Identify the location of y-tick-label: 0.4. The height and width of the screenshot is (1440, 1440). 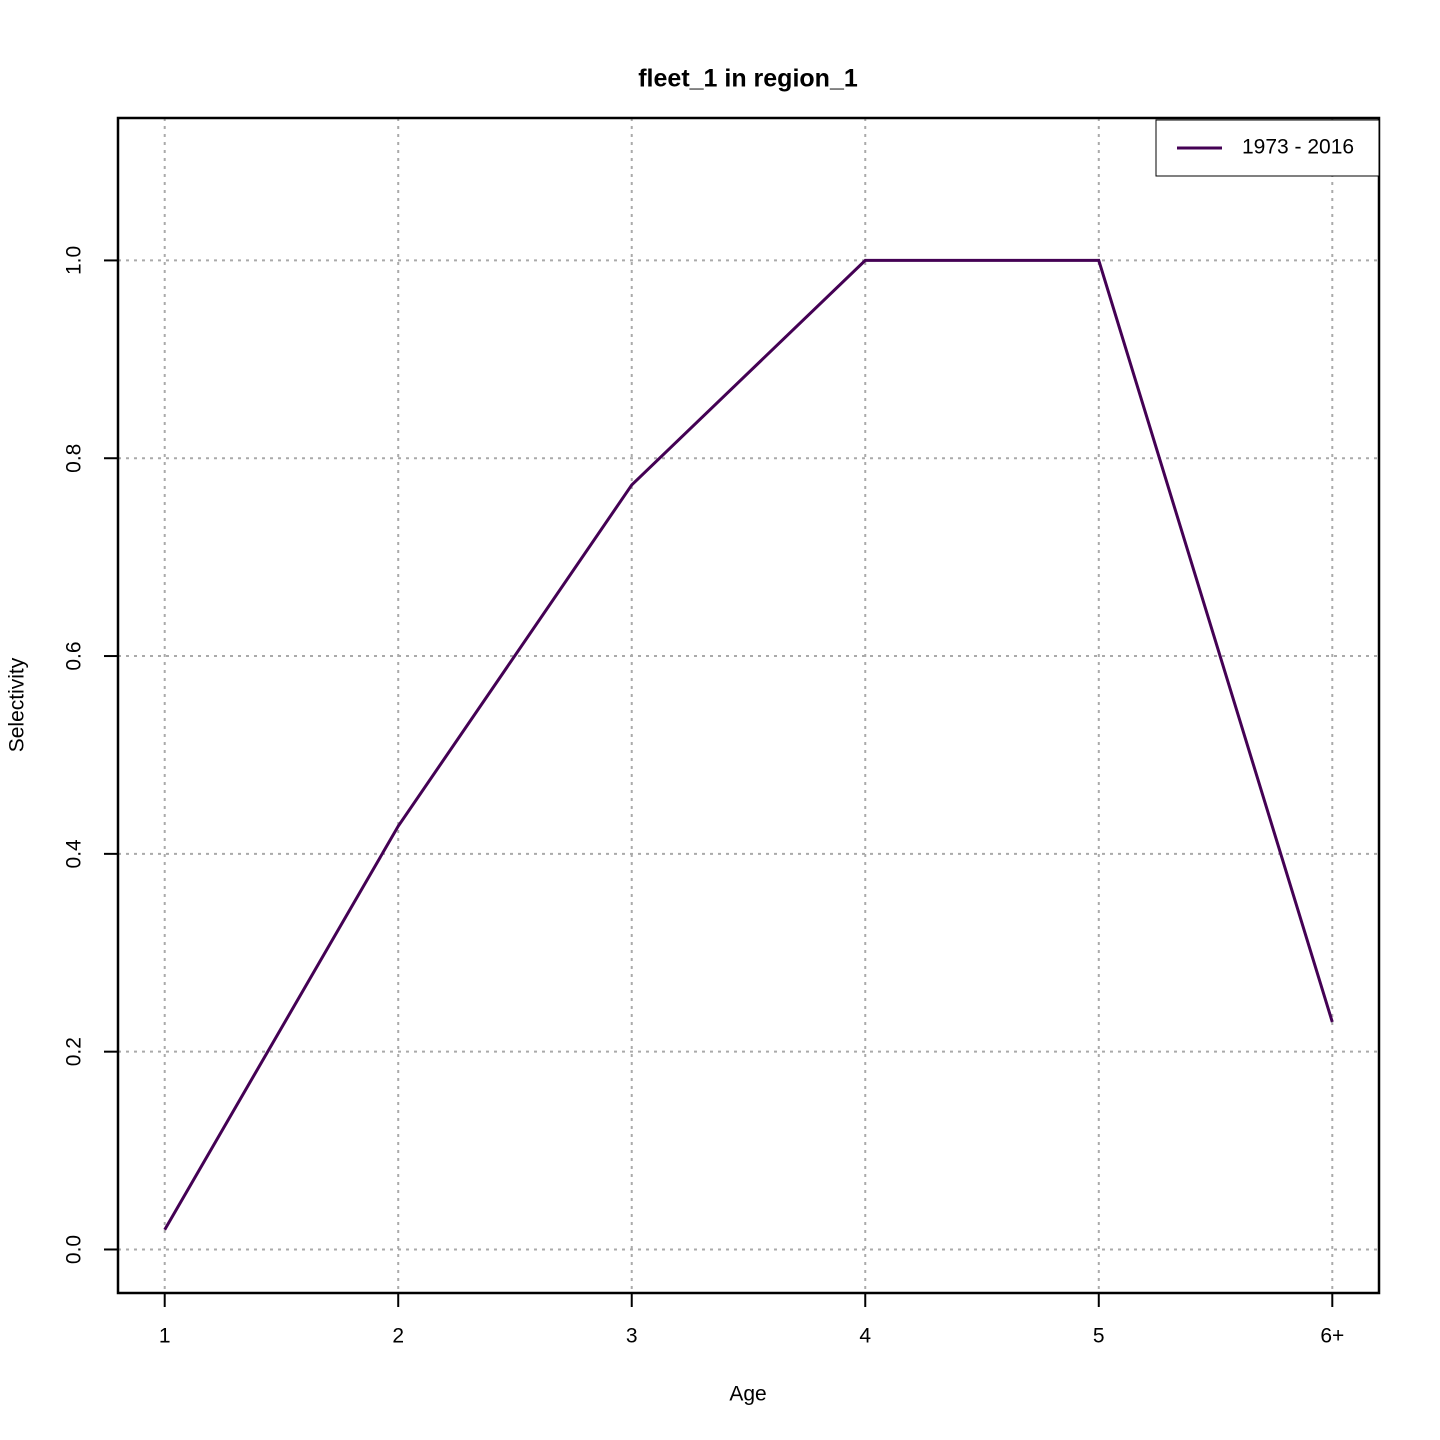
(74, 854).